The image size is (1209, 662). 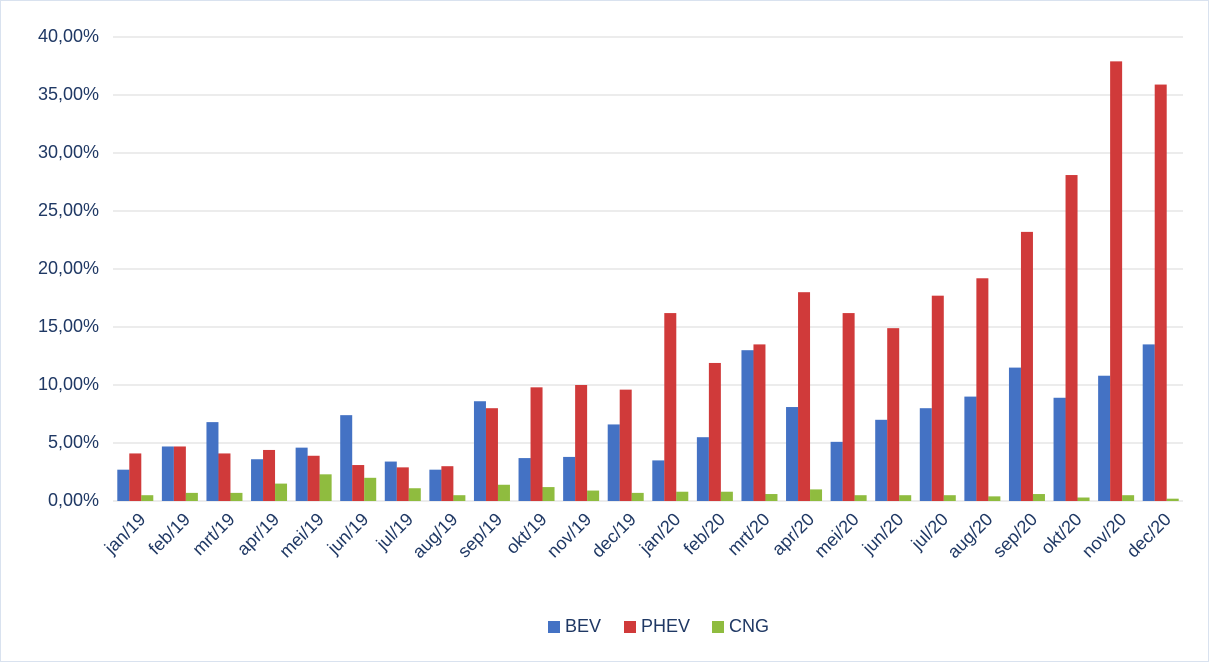 What do you see at coordinates (73, 500) in the screenshot?
I see `y-tick-label: 0,00%` at bounding box center [73, 500].